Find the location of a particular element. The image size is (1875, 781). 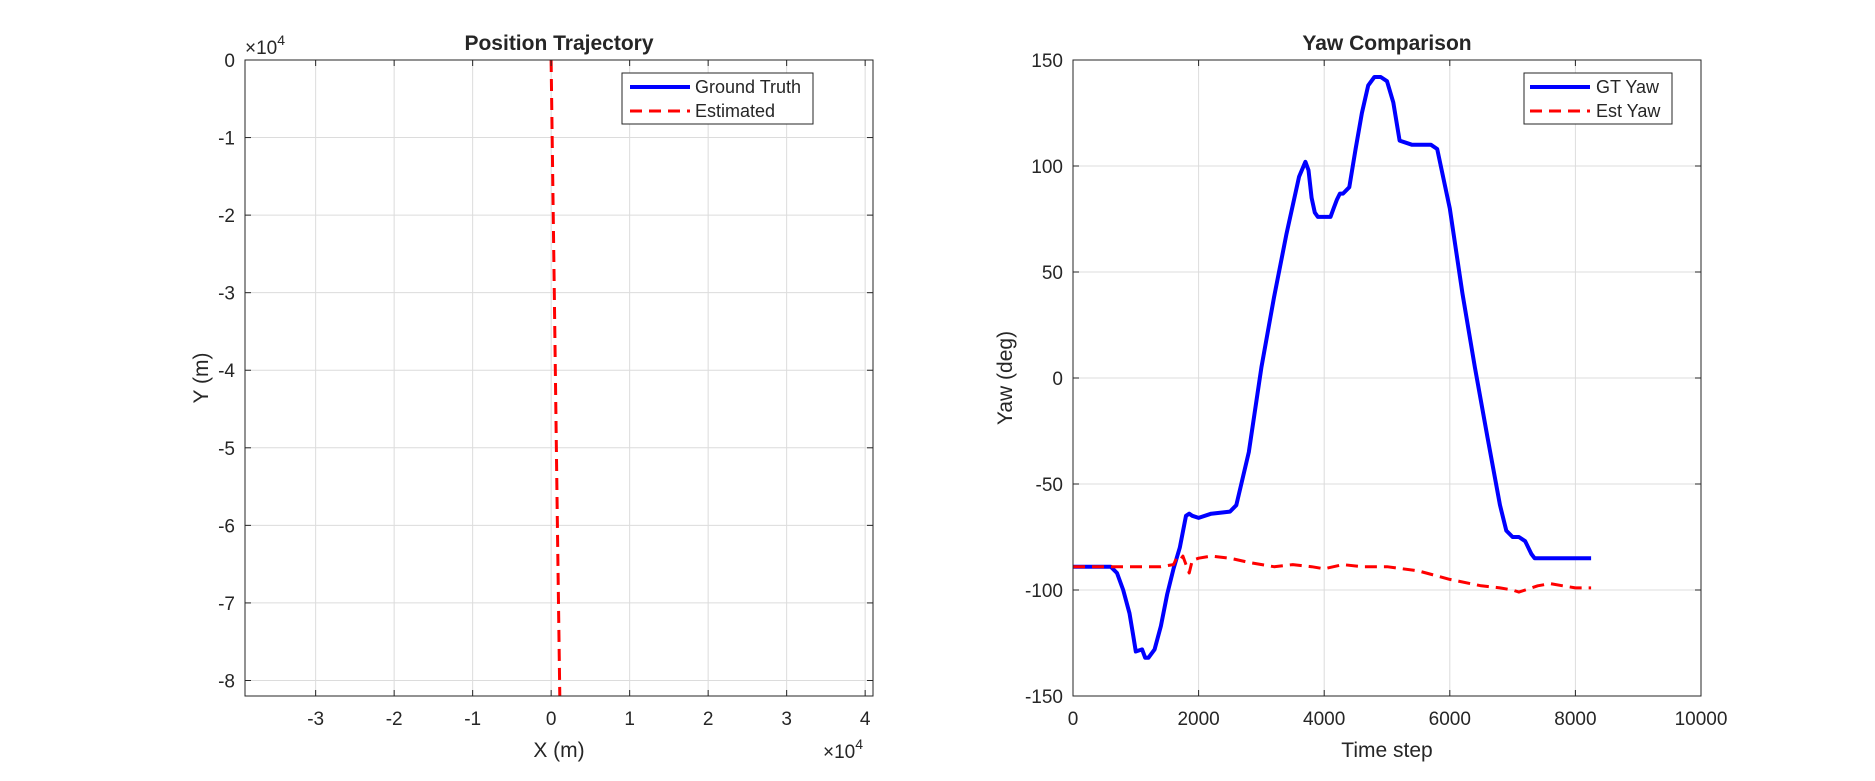

plot1-ytick-label-2: -2 is located at coordinates (226, 216).